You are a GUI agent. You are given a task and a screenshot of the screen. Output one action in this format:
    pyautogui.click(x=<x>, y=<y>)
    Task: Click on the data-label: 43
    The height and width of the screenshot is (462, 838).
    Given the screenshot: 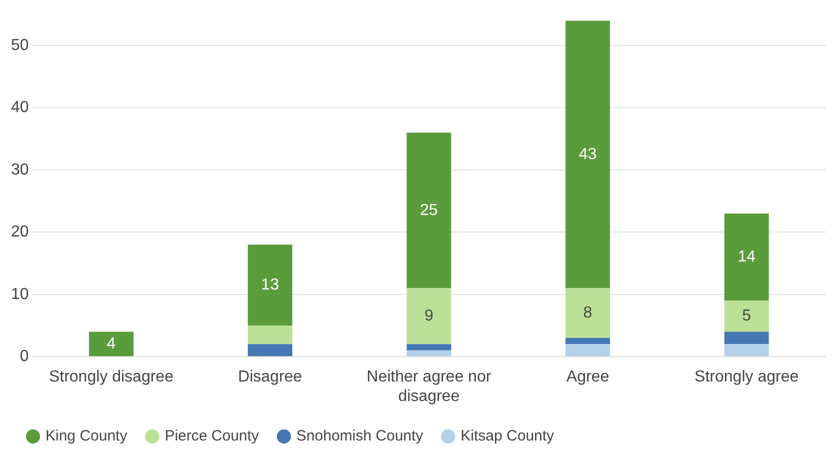 What is the action you would take?
    pyautogui.click(x=587, y=154)
    